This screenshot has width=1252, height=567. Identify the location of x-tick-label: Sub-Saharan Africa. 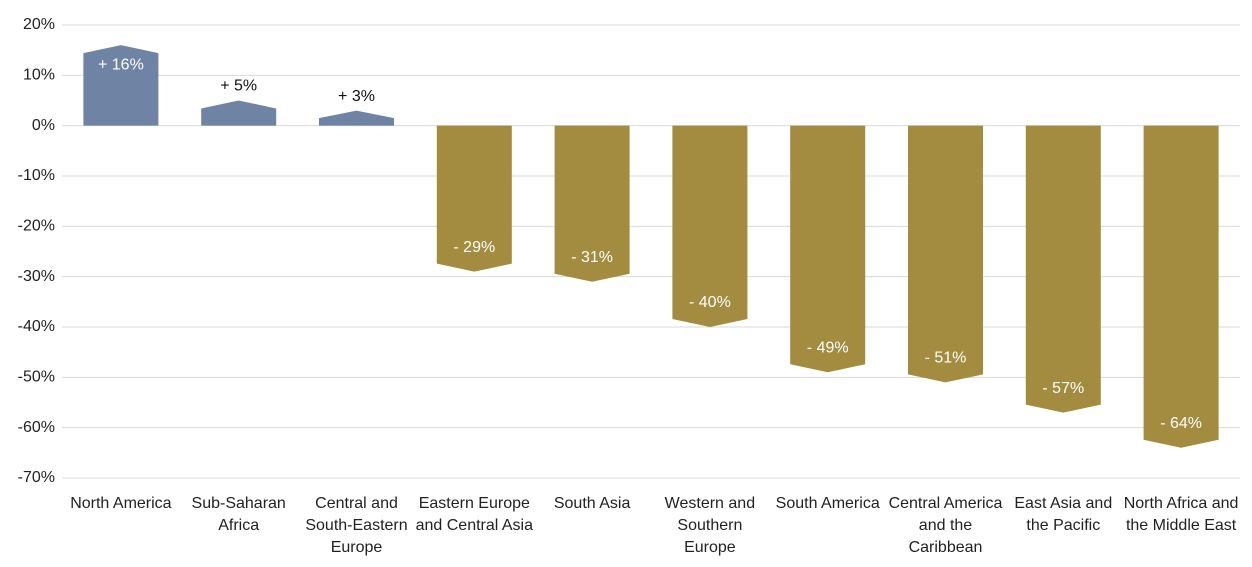
(238, 514).